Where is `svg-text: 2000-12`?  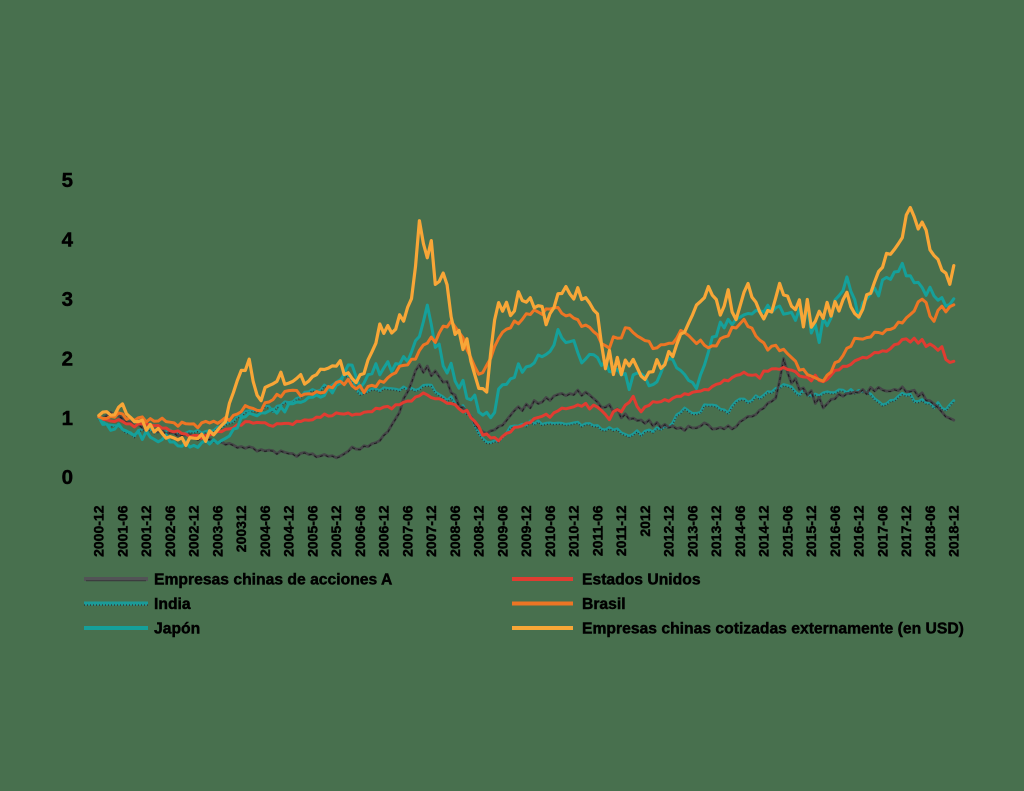
svg-text: 2000-12 is located at coordinates (99, 531).